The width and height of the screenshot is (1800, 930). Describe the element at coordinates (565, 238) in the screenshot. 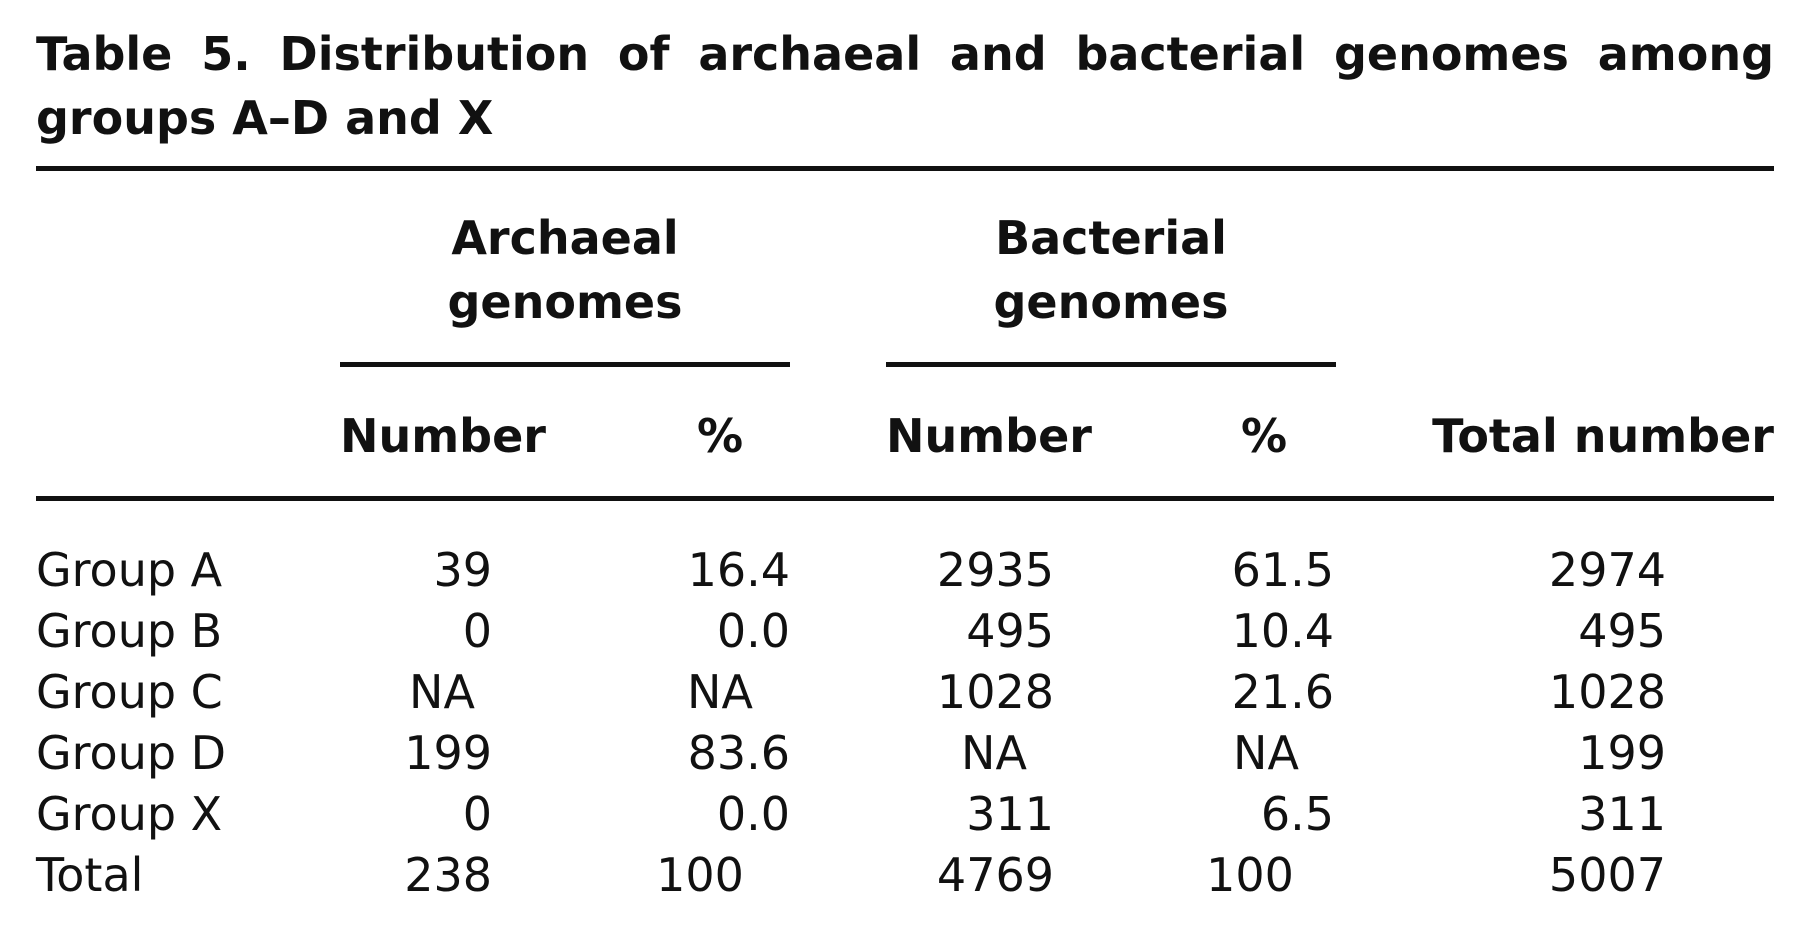

I see `archaeal-header-line-1: Archaeal` at that location.